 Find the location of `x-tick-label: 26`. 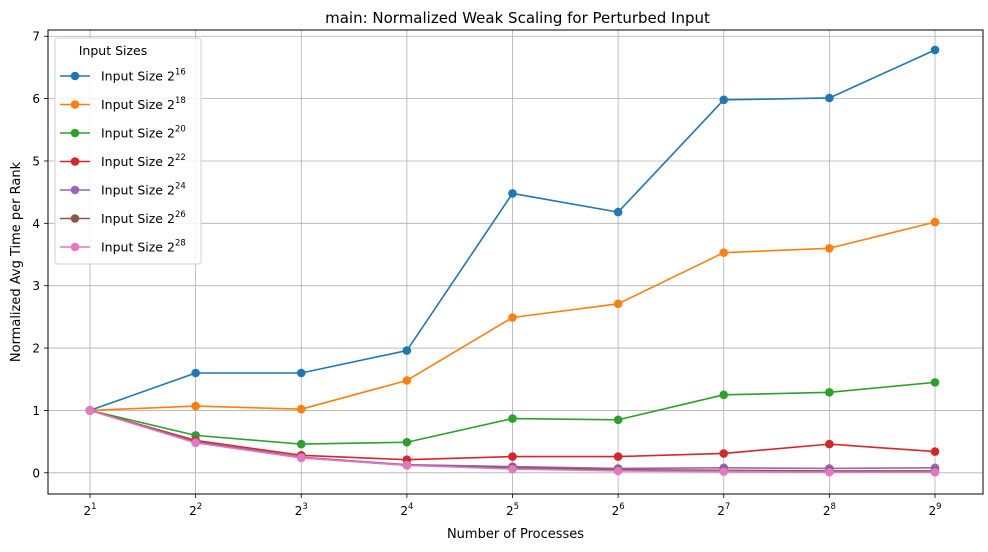

x-tick-label: 26 is located at coordinates (618, 510).